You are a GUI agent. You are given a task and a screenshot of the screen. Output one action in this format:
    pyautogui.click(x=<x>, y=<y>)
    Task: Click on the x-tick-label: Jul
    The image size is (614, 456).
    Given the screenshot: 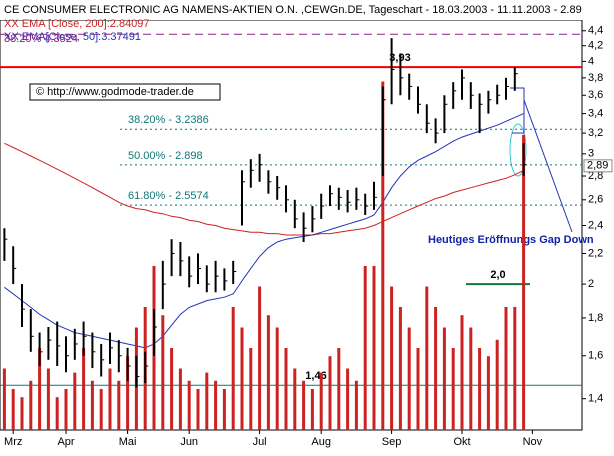 What is the action you would take?
    pyautogui.click(x=260, y=442)
    